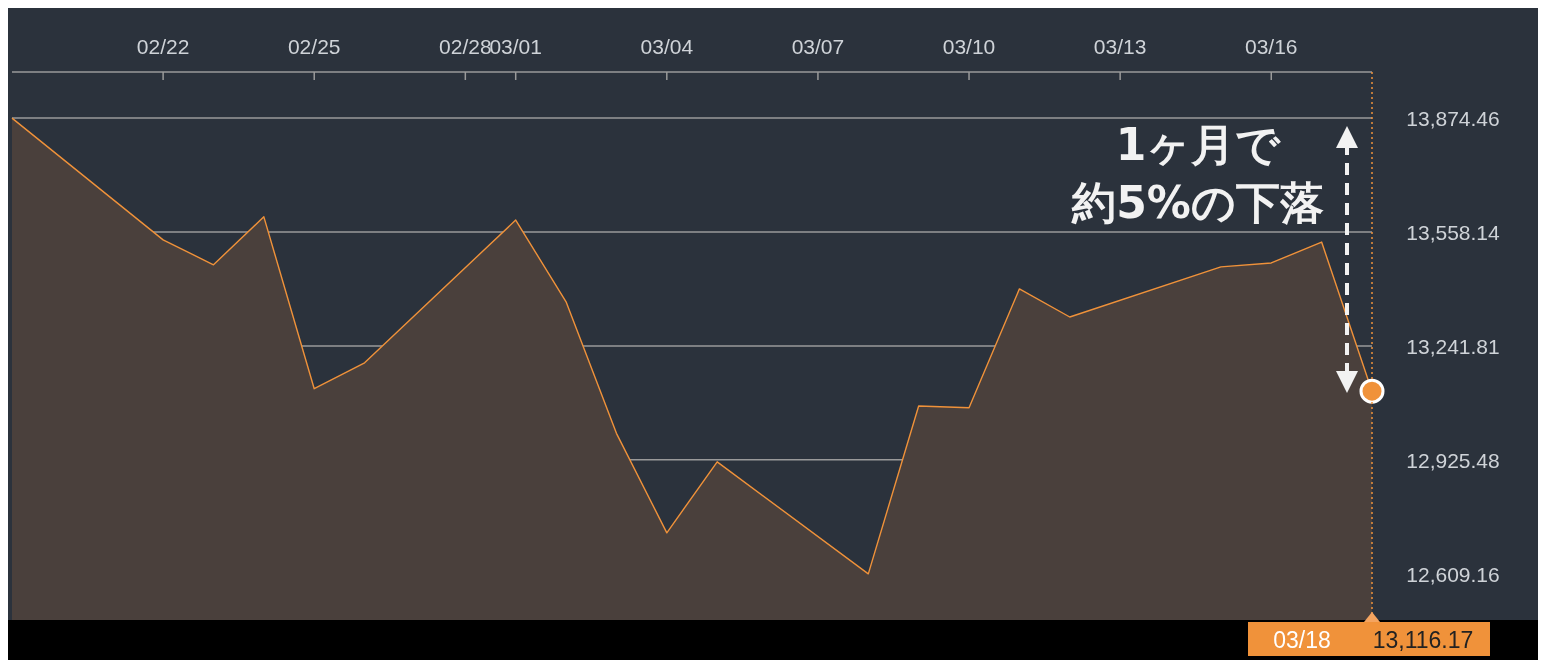 The image size is (1546, 668). What do you see at coordinates (1453, 460) in the screenshot?
I see `y-tick-label: 12,925.48` at bounding box center [1453, 460].